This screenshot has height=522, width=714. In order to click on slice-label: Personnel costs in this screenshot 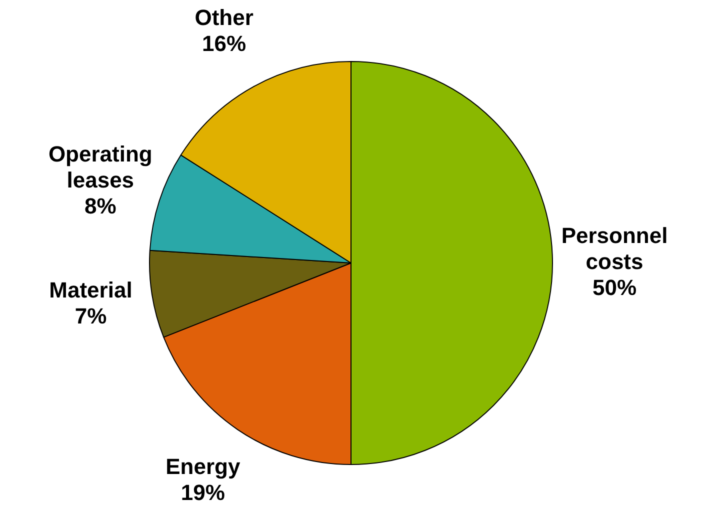, I will do `click(614, 248)`.